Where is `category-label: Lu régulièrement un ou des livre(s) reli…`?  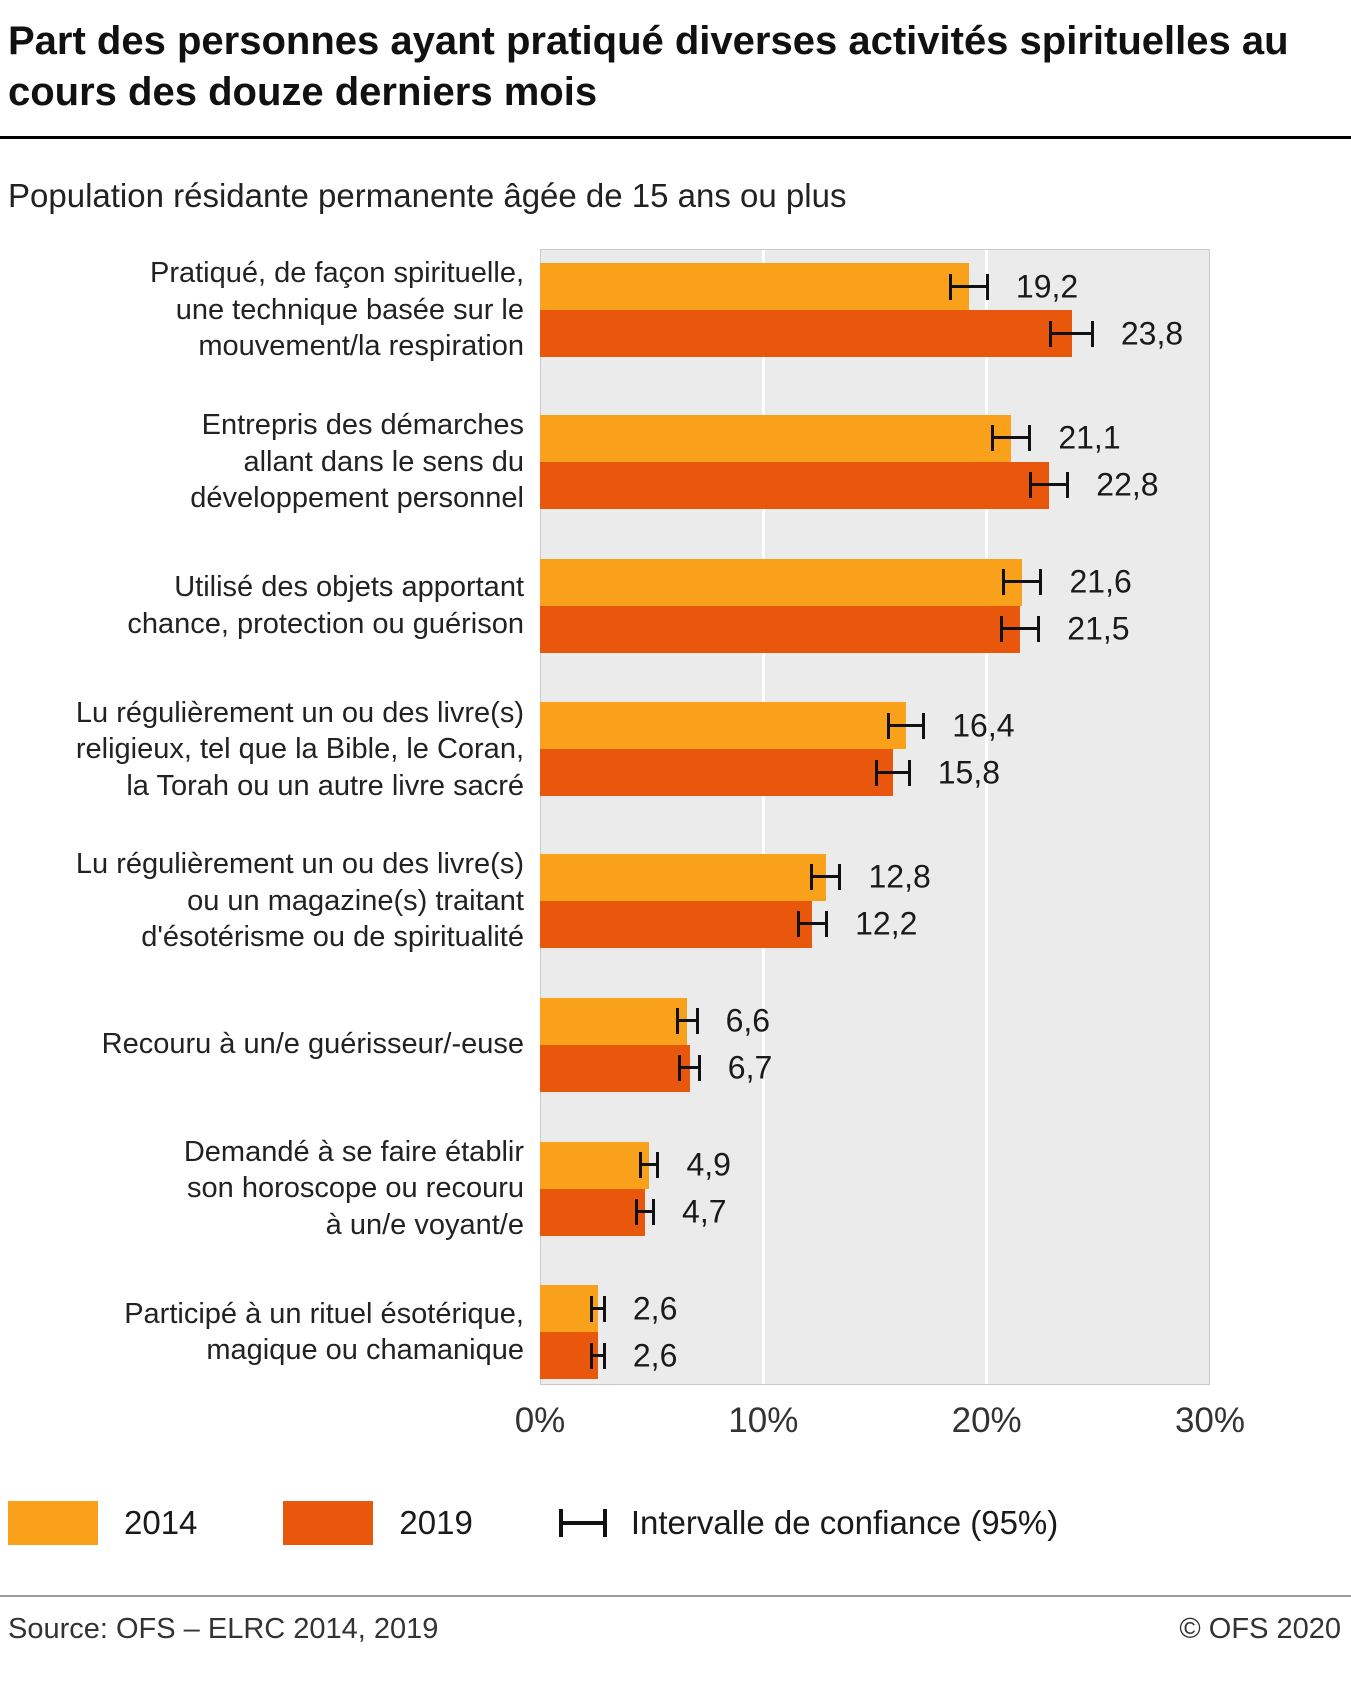
category-label: Lu régulièrement un ou des livre(s) reli… is located at coordinates (299, 749).